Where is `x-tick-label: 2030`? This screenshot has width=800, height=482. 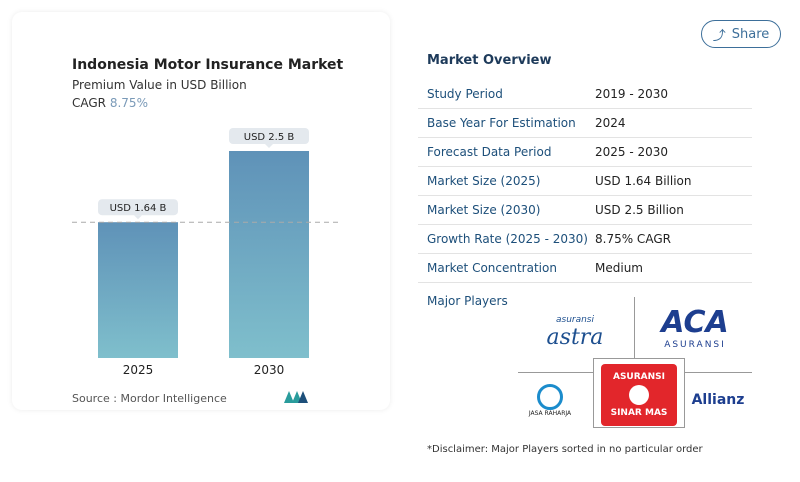
x-tick-label: 2030 is located at coordinates (269, 370).